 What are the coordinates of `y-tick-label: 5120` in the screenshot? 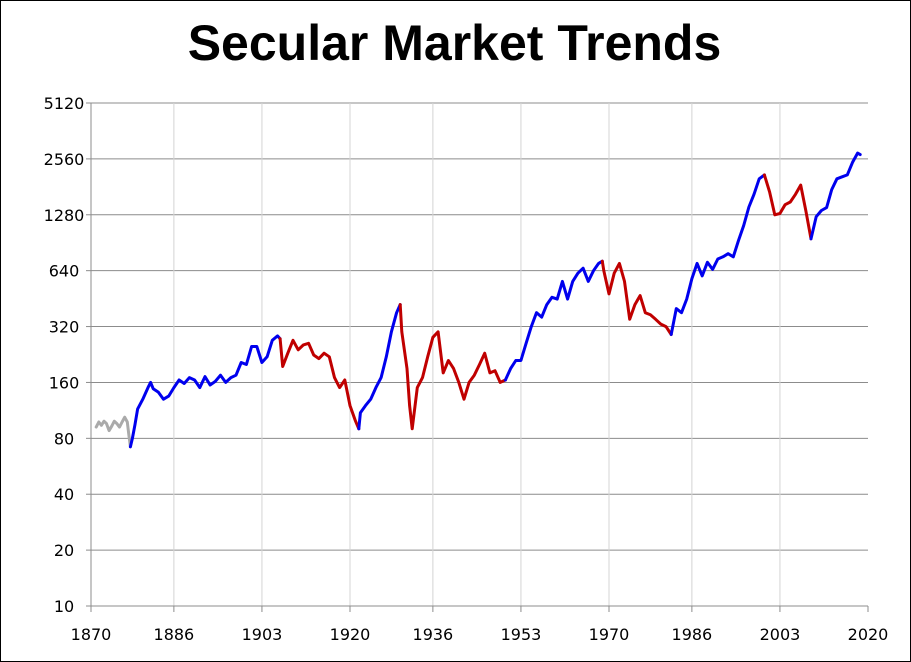 It's located at (64, 103).